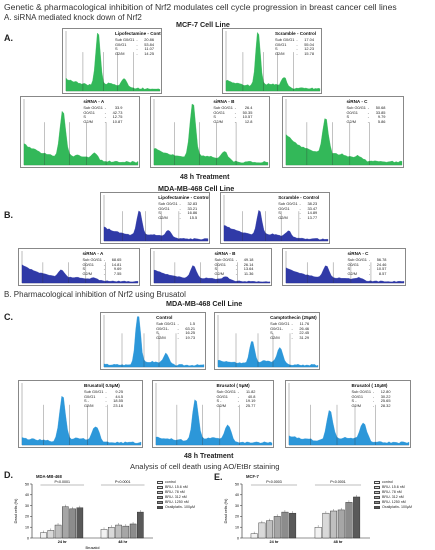 This screenshot has height=550, width=435. What do you see at coordinates (248, 121) in the screenshot?
I see `stat-value: 12.8` at bounding box center [248, 121].